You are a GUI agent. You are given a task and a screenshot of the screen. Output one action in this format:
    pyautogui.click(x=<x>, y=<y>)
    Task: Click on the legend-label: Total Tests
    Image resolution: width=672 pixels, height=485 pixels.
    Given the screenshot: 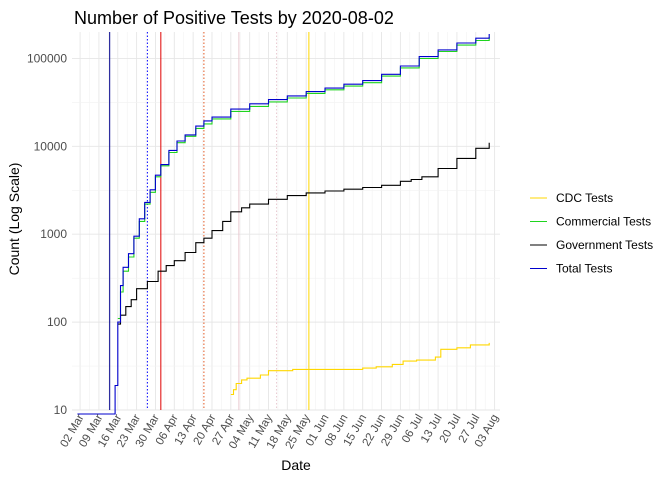 What is the action you would take?
    pyautogui.click(x=584, y=269)
    